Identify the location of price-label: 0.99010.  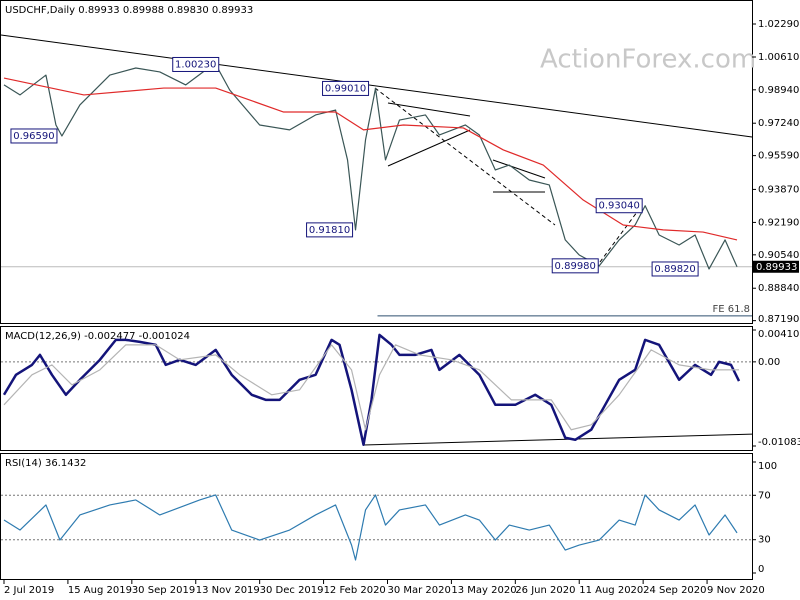
(345, 88).